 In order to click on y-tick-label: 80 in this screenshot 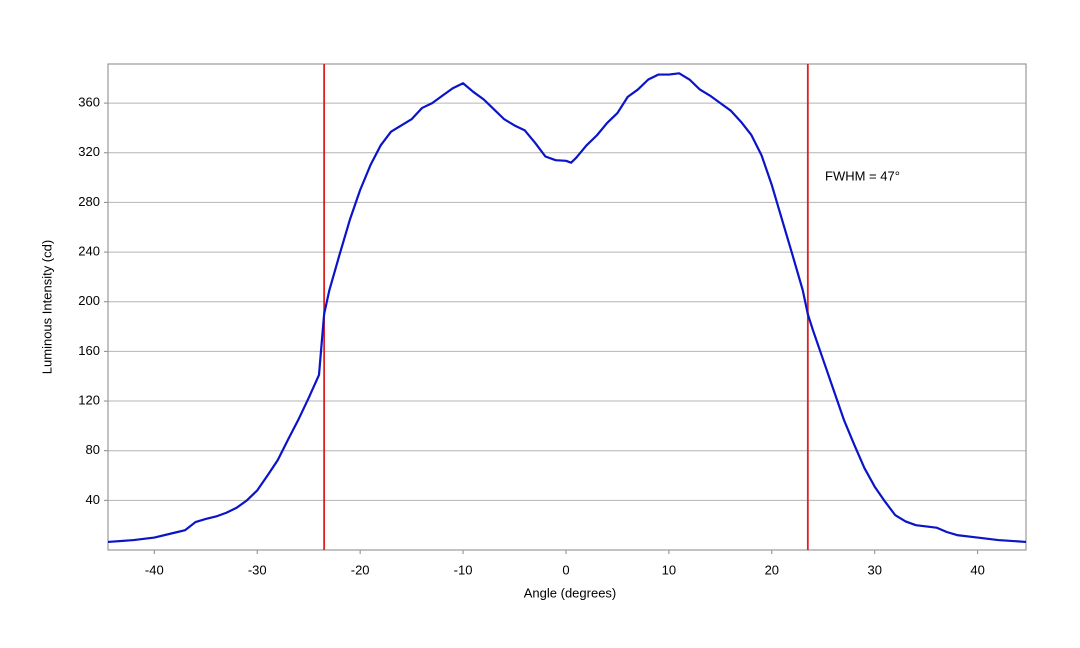, I will do `click(93, 449)`.